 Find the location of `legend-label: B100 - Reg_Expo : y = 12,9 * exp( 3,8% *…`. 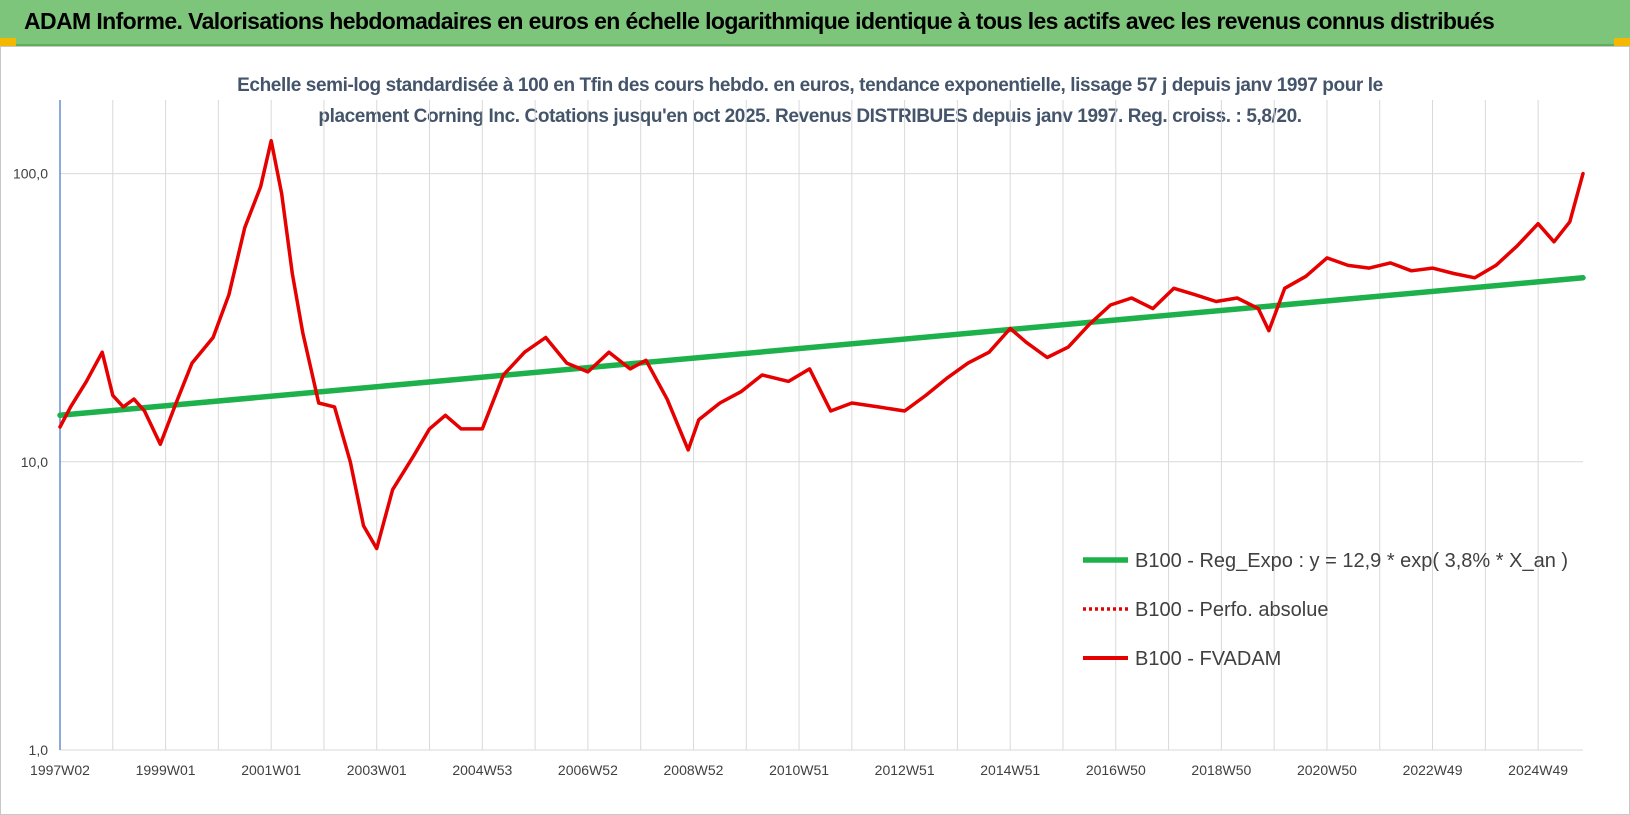

legend-label: B100 - Reg_Expo : y = 12,9 * exp( 3,8% *… is located at coordinates (1351, 561).